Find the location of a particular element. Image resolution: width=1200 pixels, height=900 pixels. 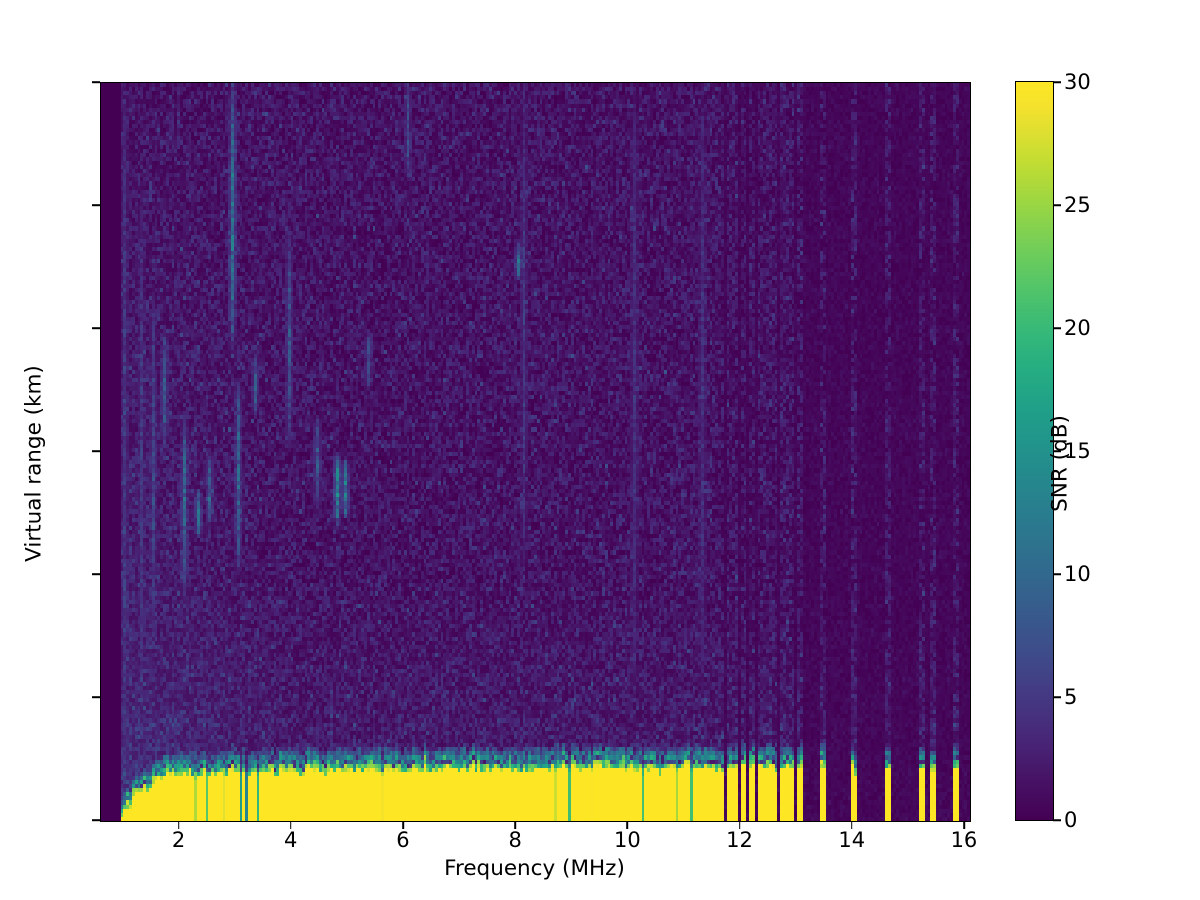

x-tick-label: 8 is located at coordinates (515, 840).